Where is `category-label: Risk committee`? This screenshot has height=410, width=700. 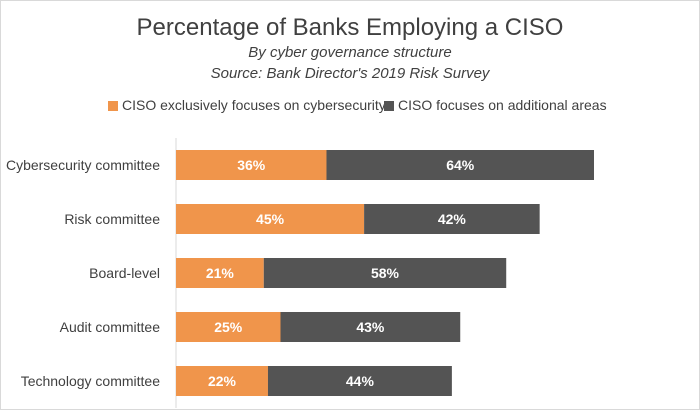 category-label: Risk committee is located at coordinates (112, 219).